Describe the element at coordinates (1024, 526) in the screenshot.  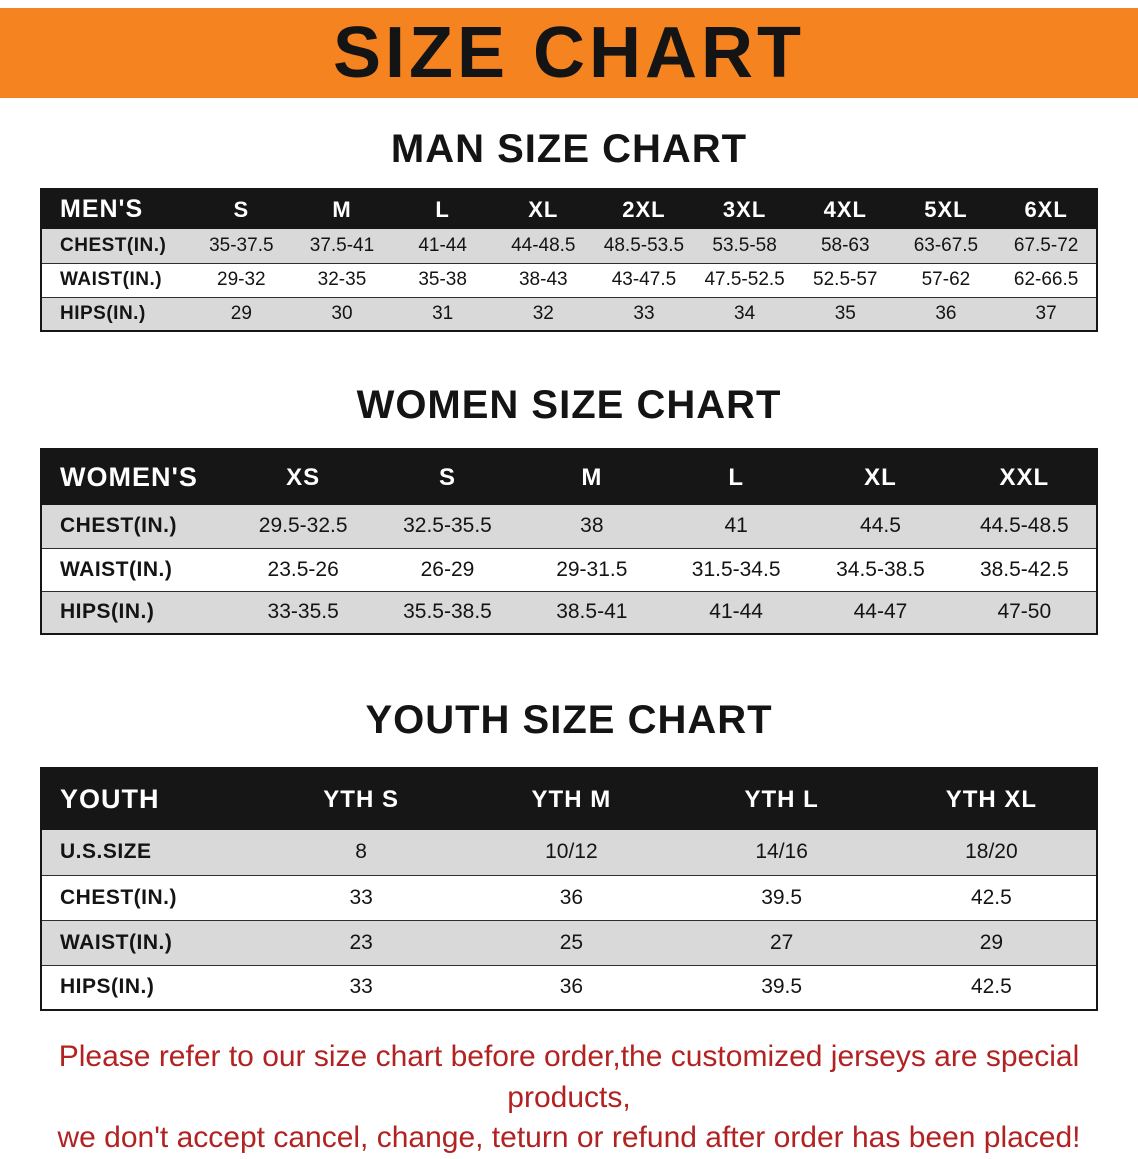
I see `measure-value-cell: 44.5-48.5` at that location.